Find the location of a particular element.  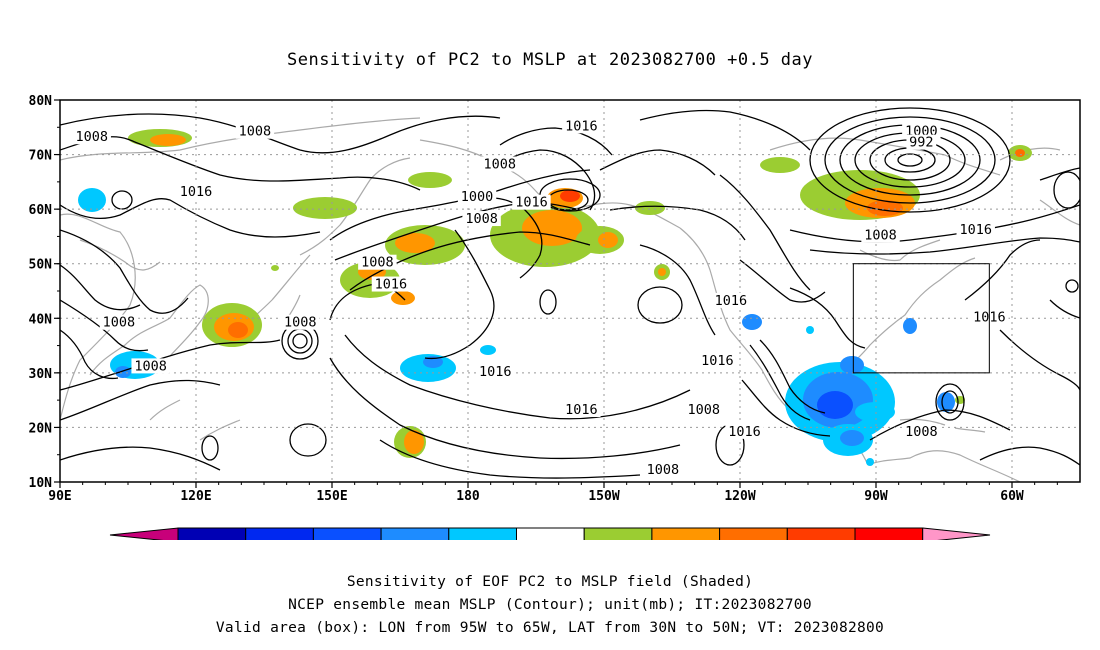

lon-tick-label: 150E is located at coordinates (331, 496).